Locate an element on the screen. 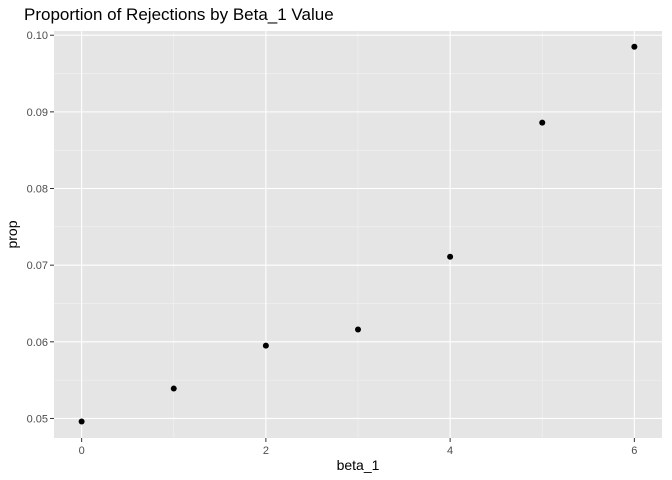 This screenshot has height=480, width=672. y-tick-label: 0.06 is located at coordinates (37, 343).